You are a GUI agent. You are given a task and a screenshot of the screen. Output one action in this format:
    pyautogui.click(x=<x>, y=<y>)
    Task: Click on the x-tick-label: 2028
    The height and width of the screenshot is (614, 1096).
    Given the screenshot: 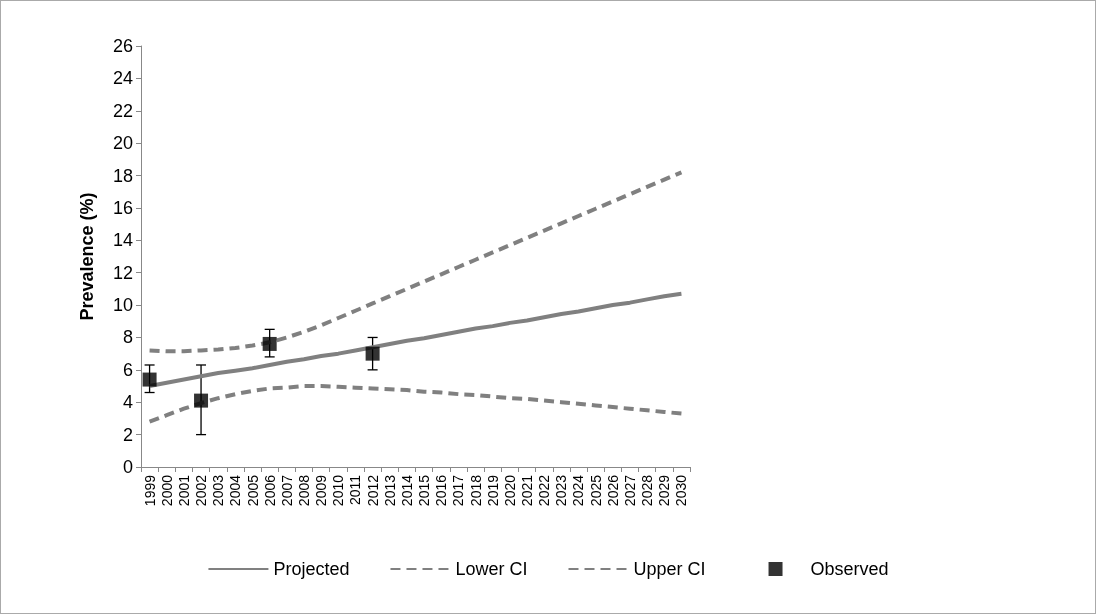 What is the action you would take?
    pyautogui.click(x=647, y=490)
    